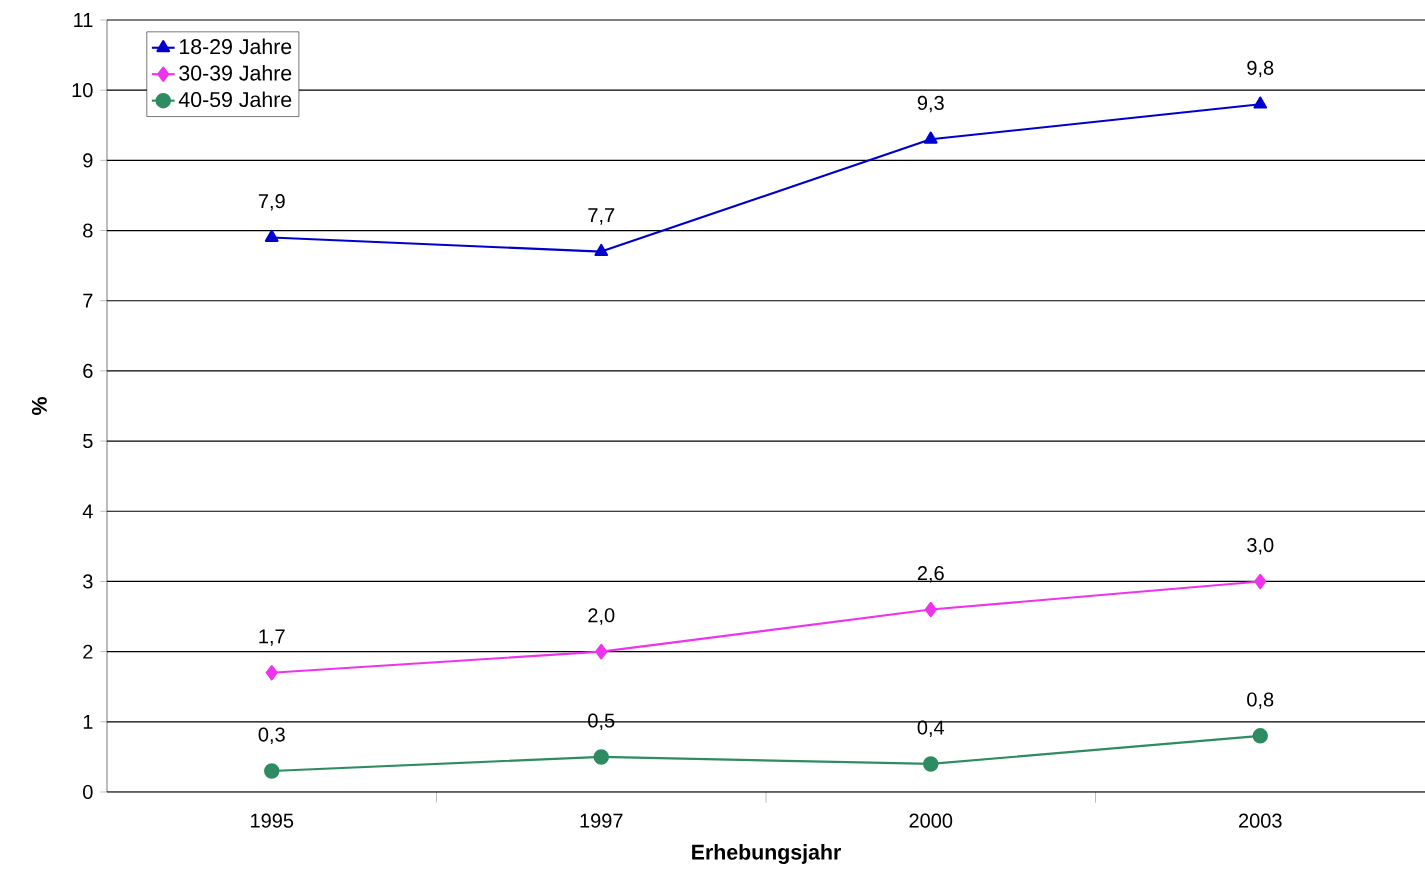 The width and height of the screenshot is (1425, 886). Describe the element at coordinates (88, 370) in the screenshot. I see `y-tick-label: 6` at that location.